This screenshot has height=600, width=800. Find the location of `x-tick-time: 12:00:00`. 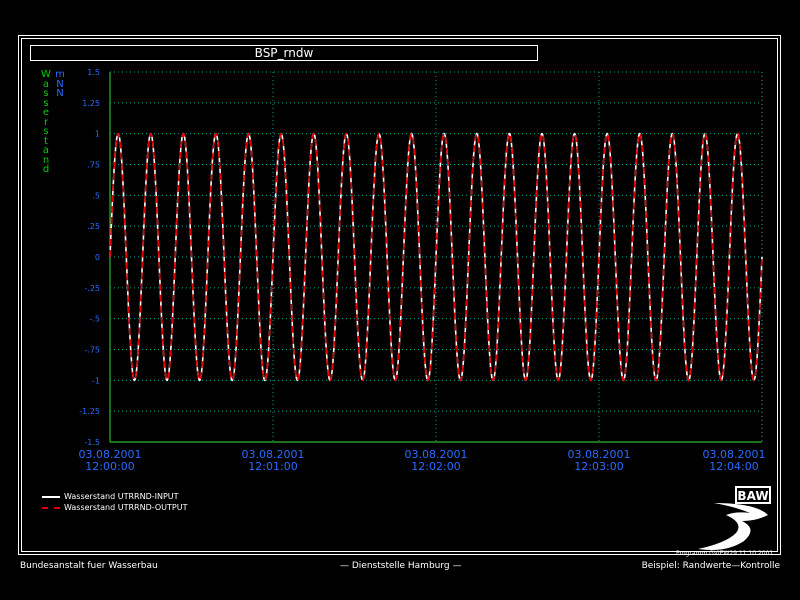

x-tick-time: 12:00:00 is located at coordinates (109, 466).